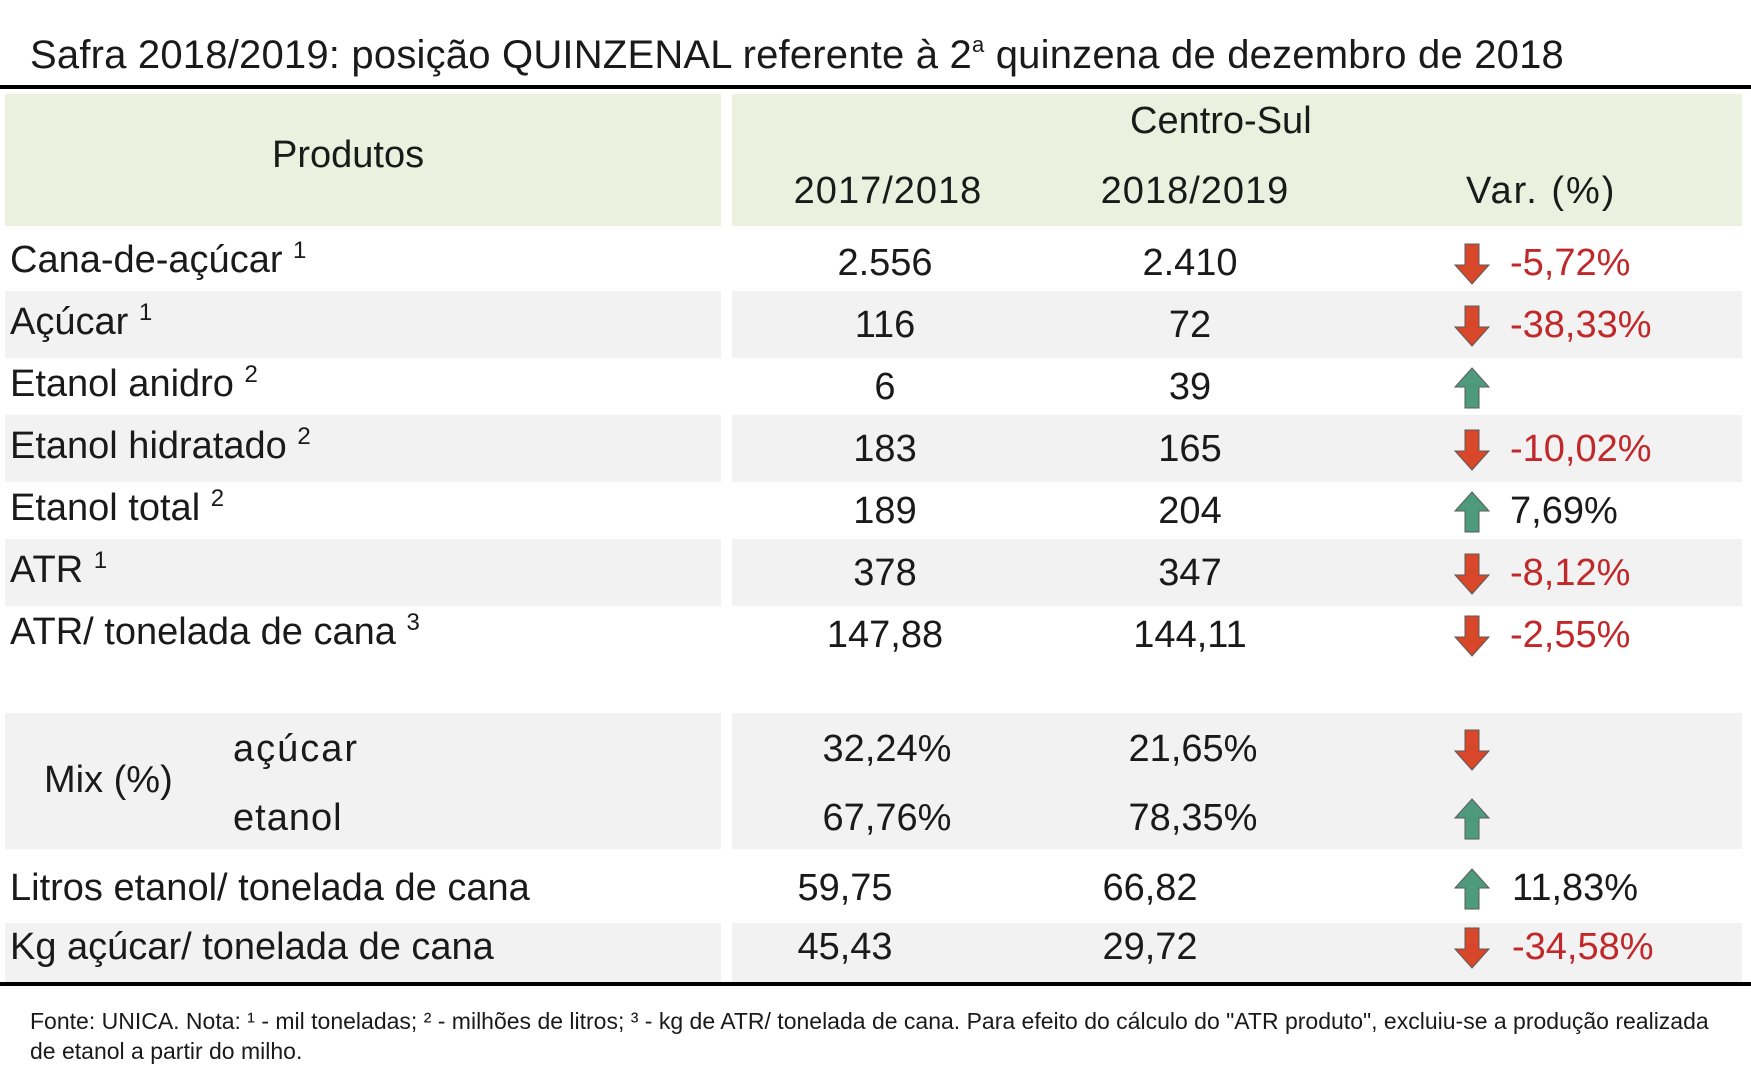  Describe the element at coordinates (888, 191) in the screenshot. I see `header-col-2017-2018: 2017/2018` at that location.